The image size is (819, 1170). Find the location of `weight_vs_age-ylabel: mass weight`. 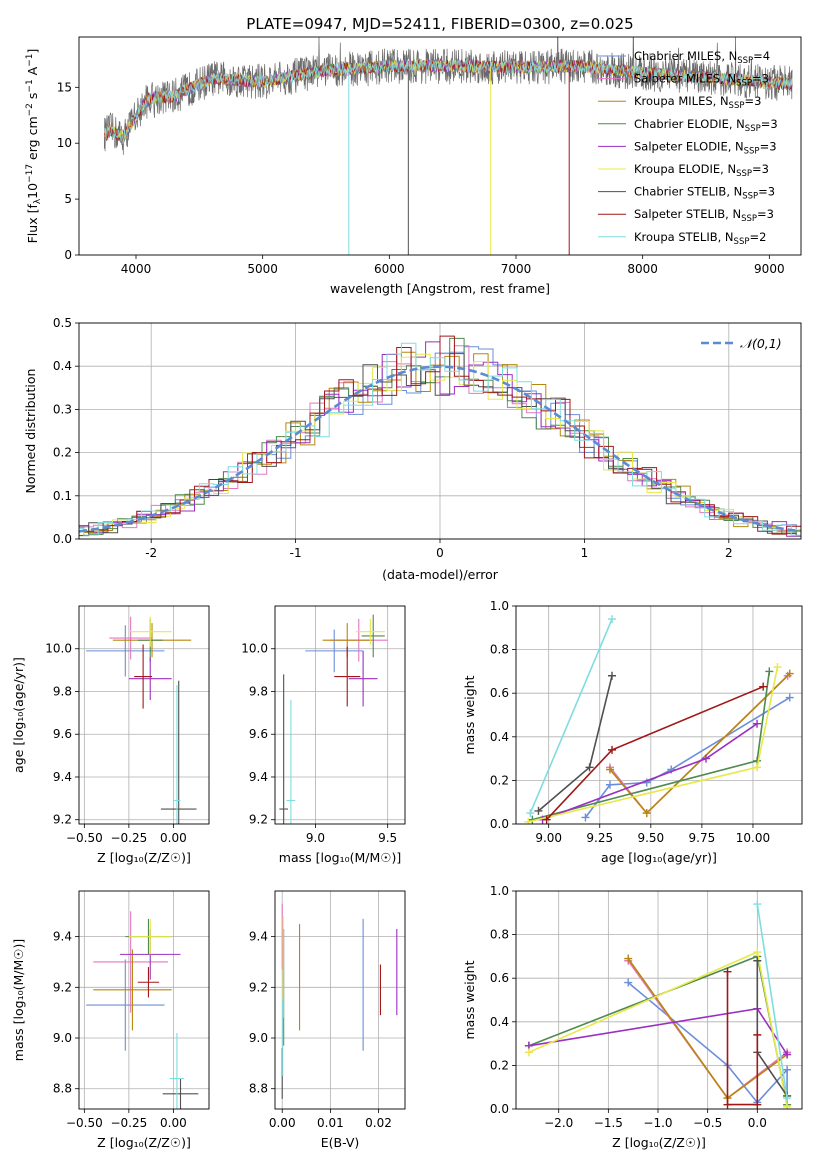

weight_vs_age-ylabel: mass weight is located at coordinates (469, 714).